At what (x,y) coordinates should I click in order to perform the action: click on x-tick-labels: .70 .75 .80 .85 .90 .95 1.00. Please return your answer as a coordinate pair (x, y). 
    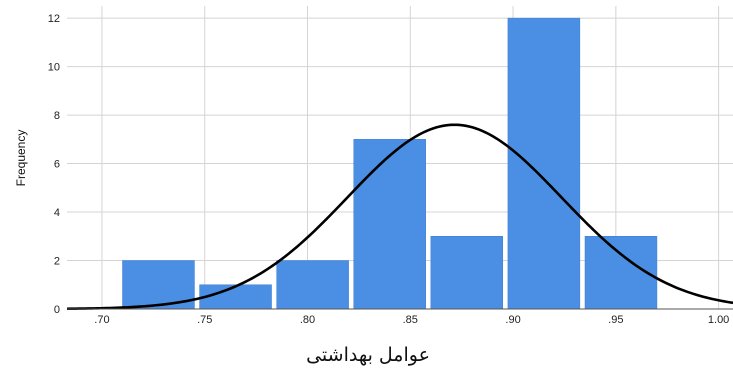
    Looking at the image, I should click on (411, 320).